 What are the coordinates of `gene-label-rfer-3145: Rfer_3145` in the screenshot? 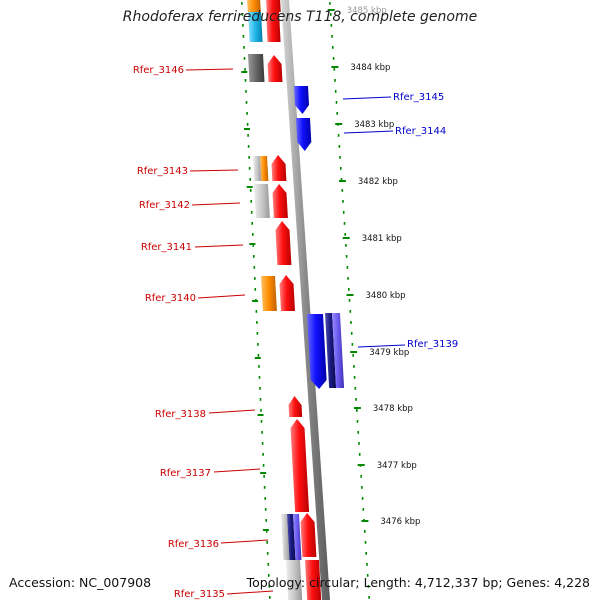 It's located at (418, 97).